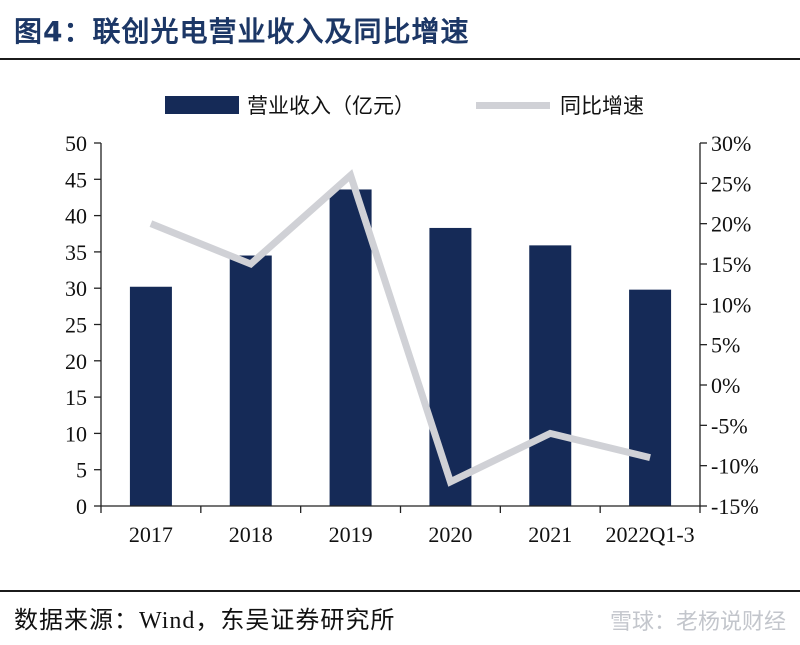  What do you see at coordinates (550, 375) in the screenshot?
I see `bar-2021` at bounding box center [550, 375].